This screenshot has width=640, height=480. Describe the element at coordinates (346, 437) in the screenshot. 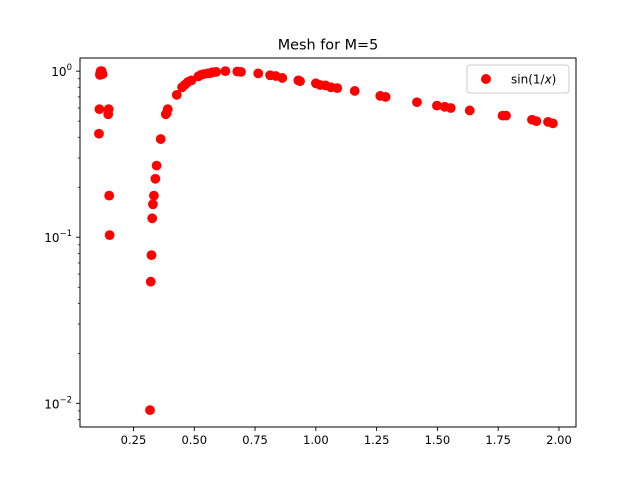

I see `x-axis: 0.25 0.50 0.75 1.00 1.25 1.50 1.75 2.00` at that location.